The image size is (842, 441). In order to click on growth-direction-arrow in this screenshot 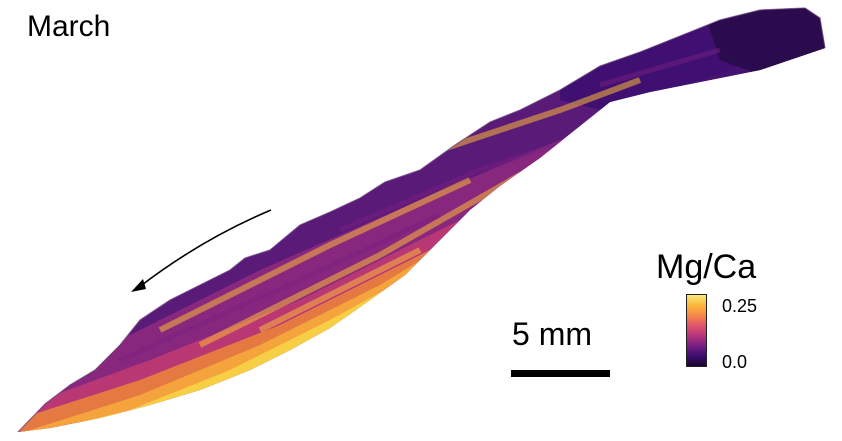, I will do `click(204, 249)`.